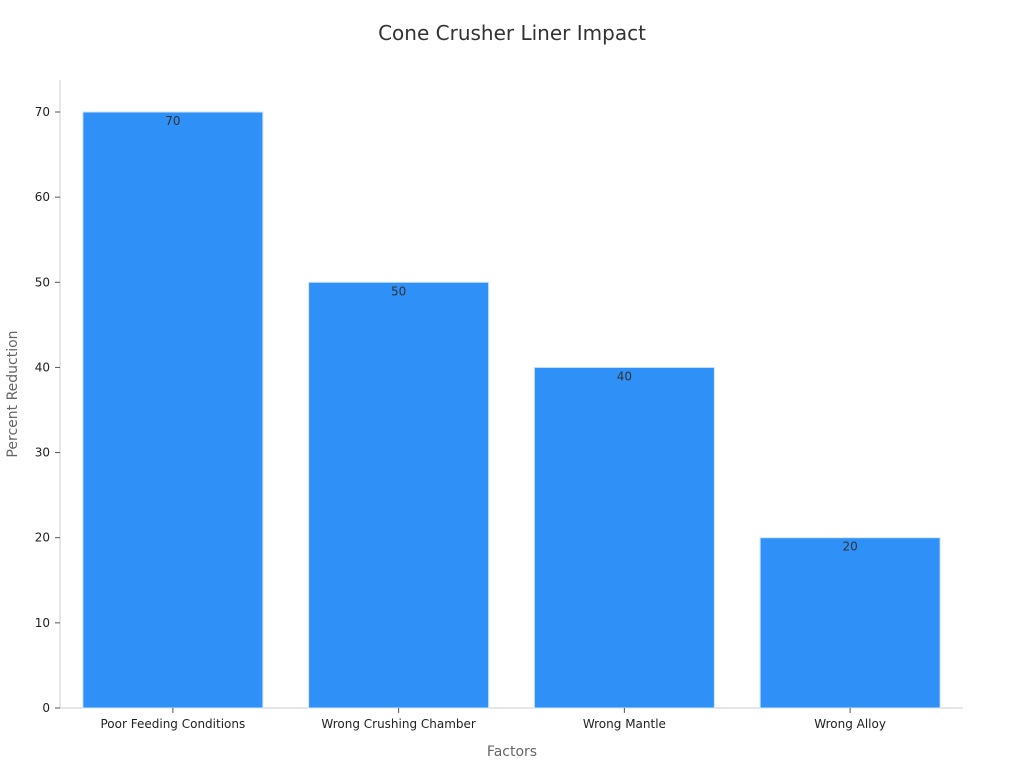 This screenshot has width=1024, height=768. I want to click on bar-value-label: 50, so click(398, 291).